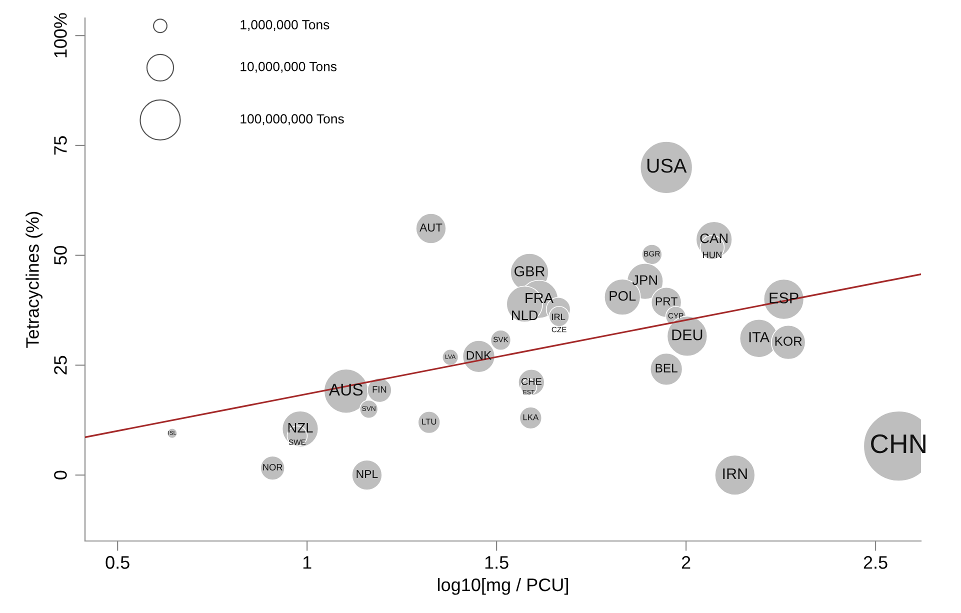  What do you see at coordinates (272, 467) in the screenshot?
I see `annotation: NOR` at bounding box center [272, 467].